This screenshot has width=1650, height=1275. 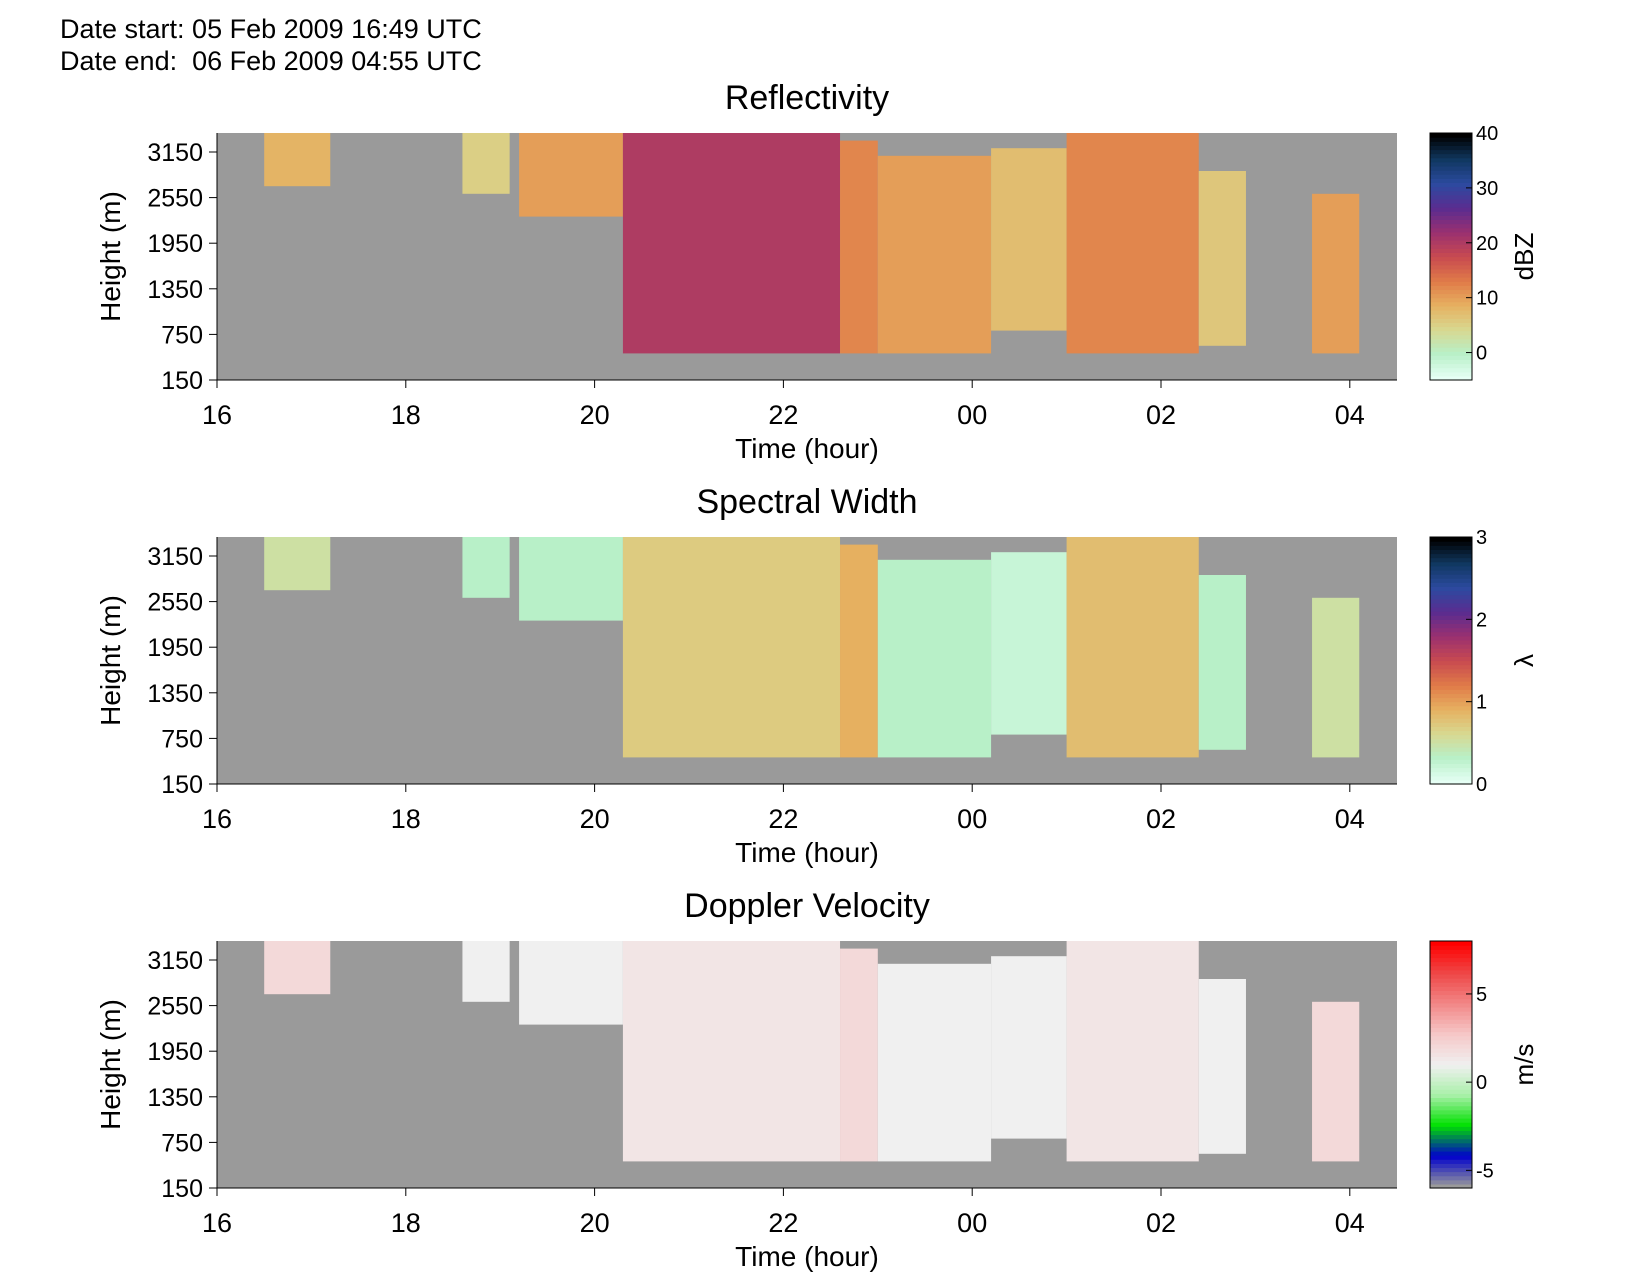 I want to click on x-tick-label: 04, so click(x=1350, y=415).